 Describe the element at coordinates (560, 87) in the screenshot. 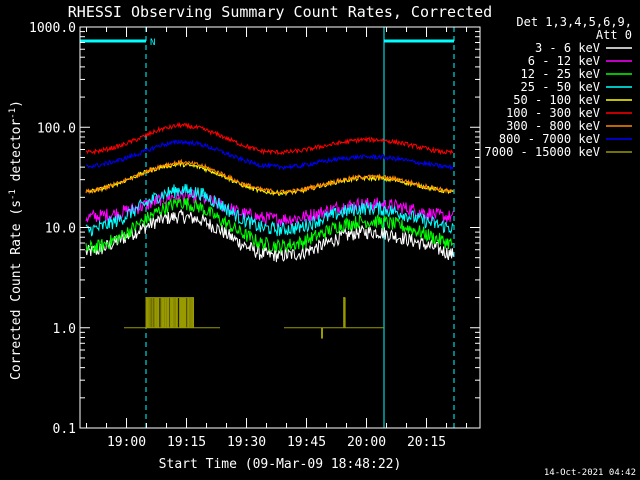

I see `legend-label-3: 25 - 50 keV` at that location.